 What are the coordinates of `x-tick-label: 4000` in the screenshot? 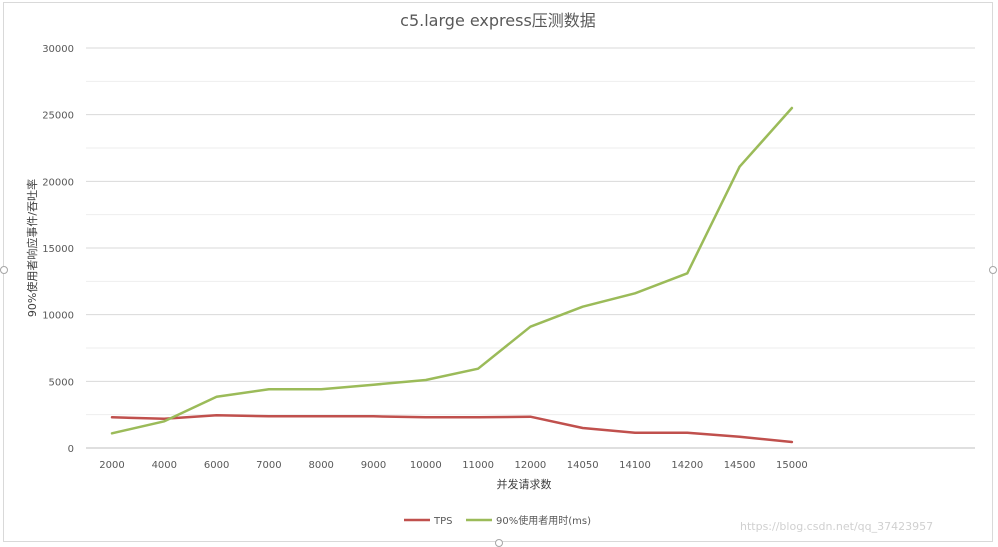 It's located at (164, 465).